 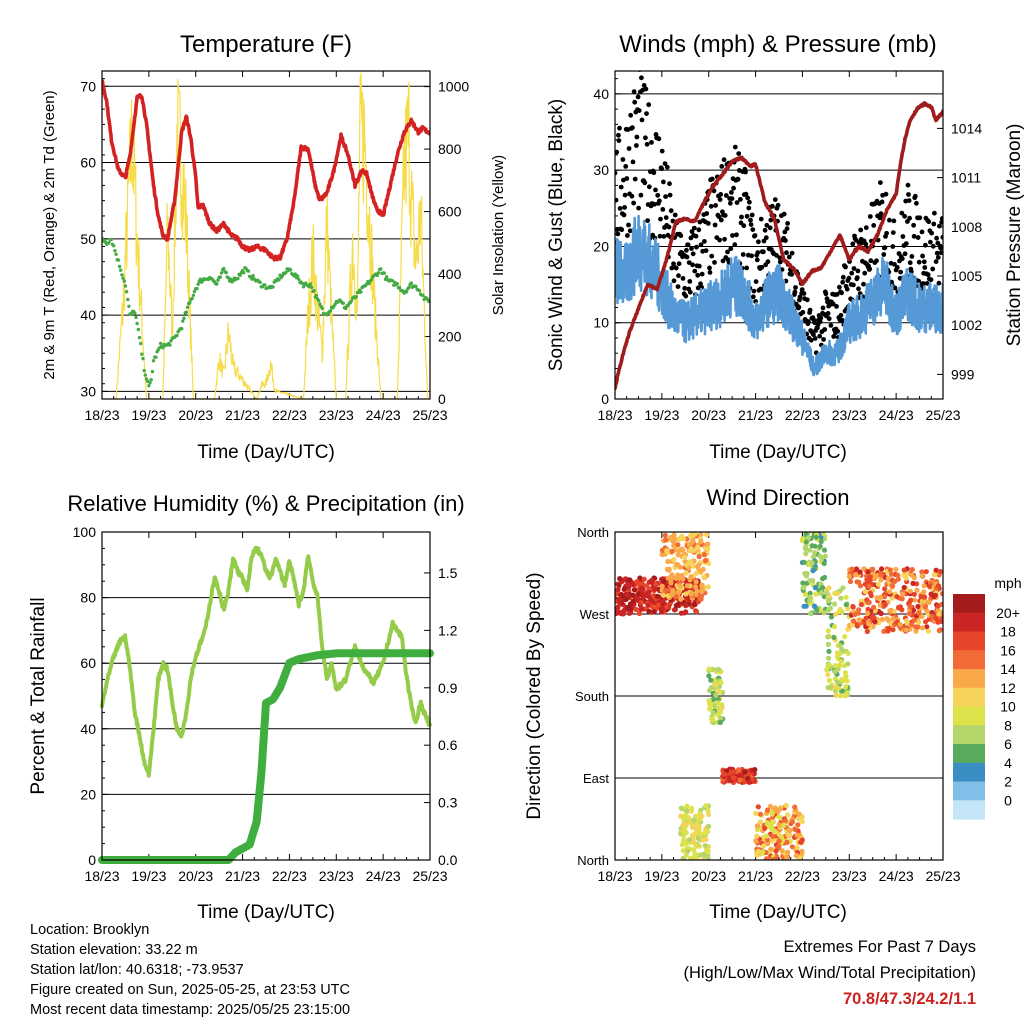 What do you see at coordinates (595, 614) in the screenshot?
I see `y-tick-label: West` at bounding box center [595, 614].